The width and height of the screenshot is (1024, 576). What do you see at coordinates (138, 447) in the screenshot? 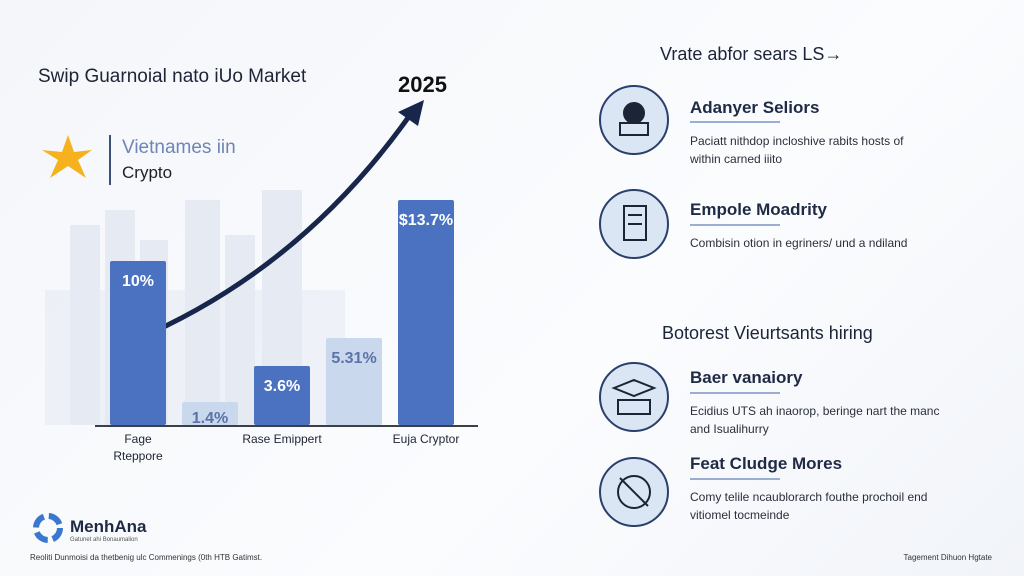
I see `category-label: Fage Rteppore` at bounding box center [138, 447].